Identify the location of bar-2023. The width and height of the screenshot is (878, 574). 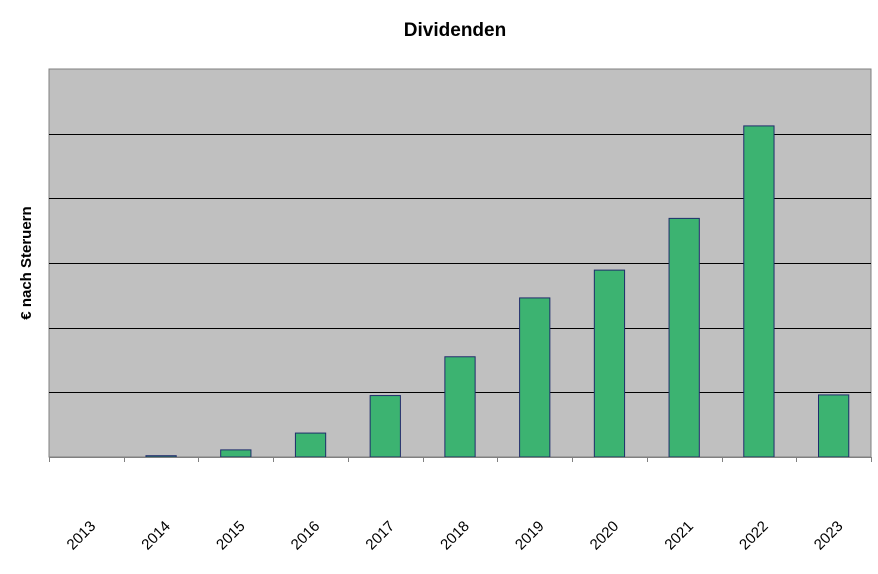
(834, 426).